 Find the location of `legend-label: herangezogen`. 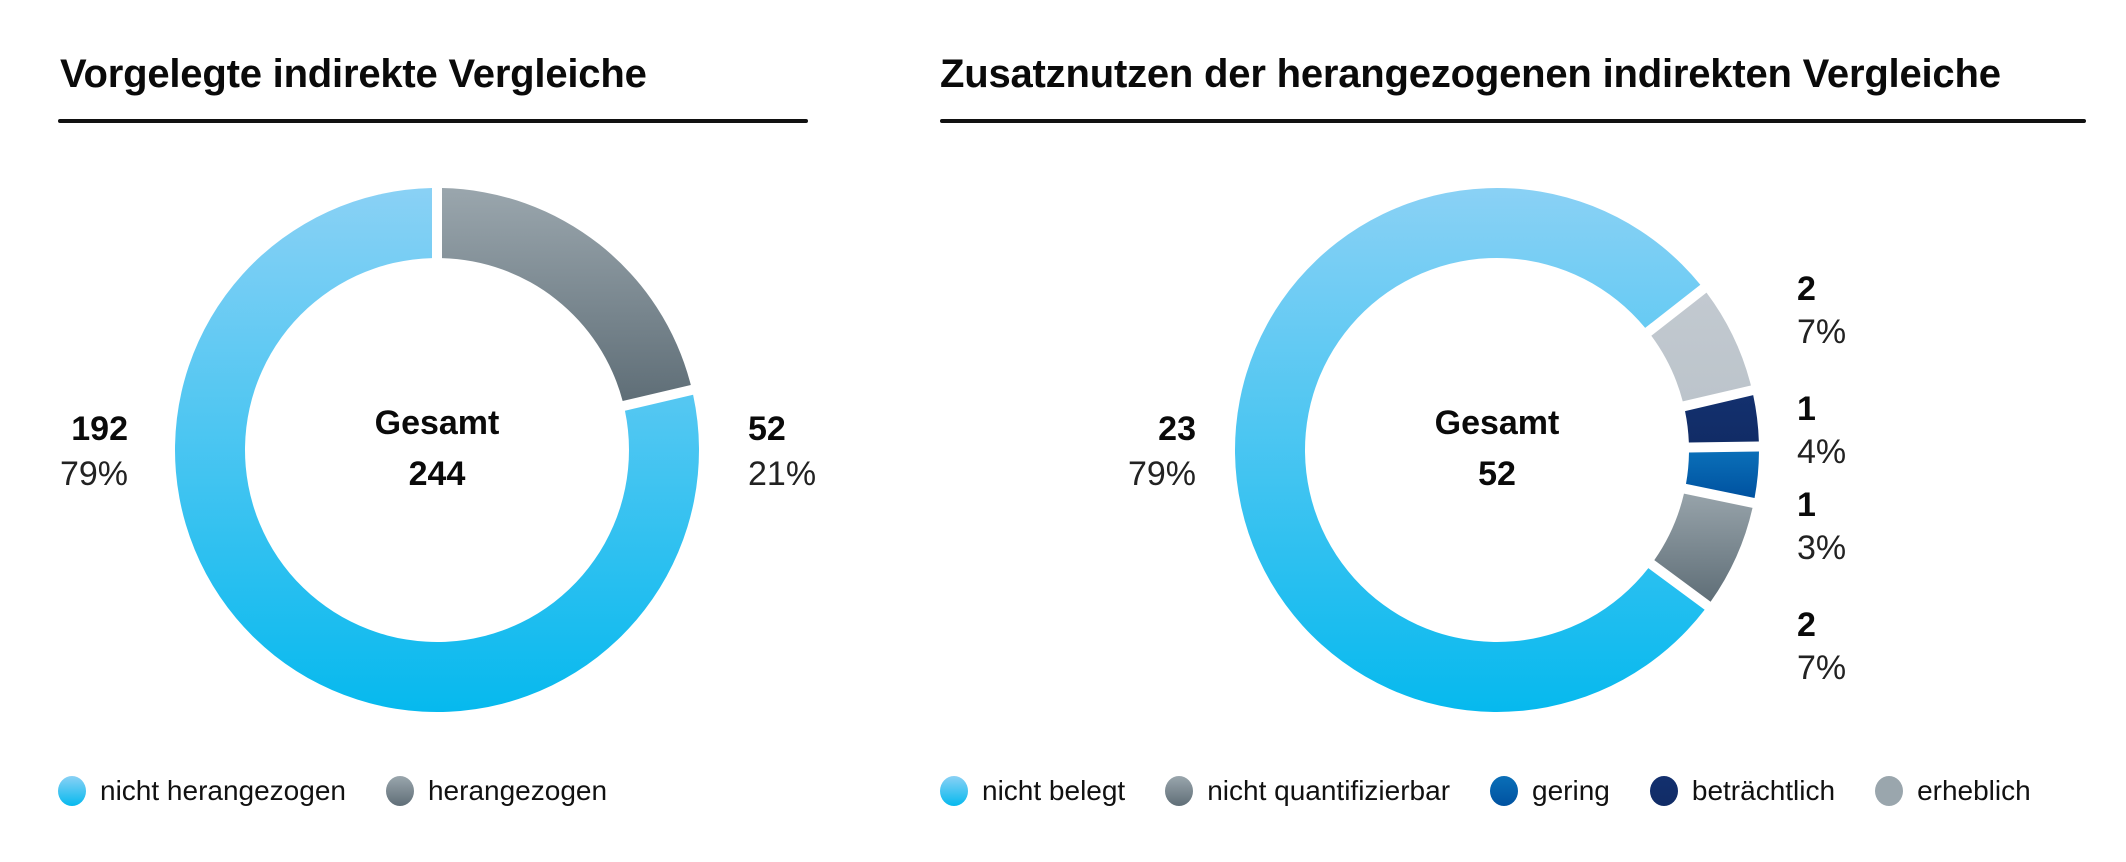

legend-label: herangezogen is located at coordinates (517, 790).